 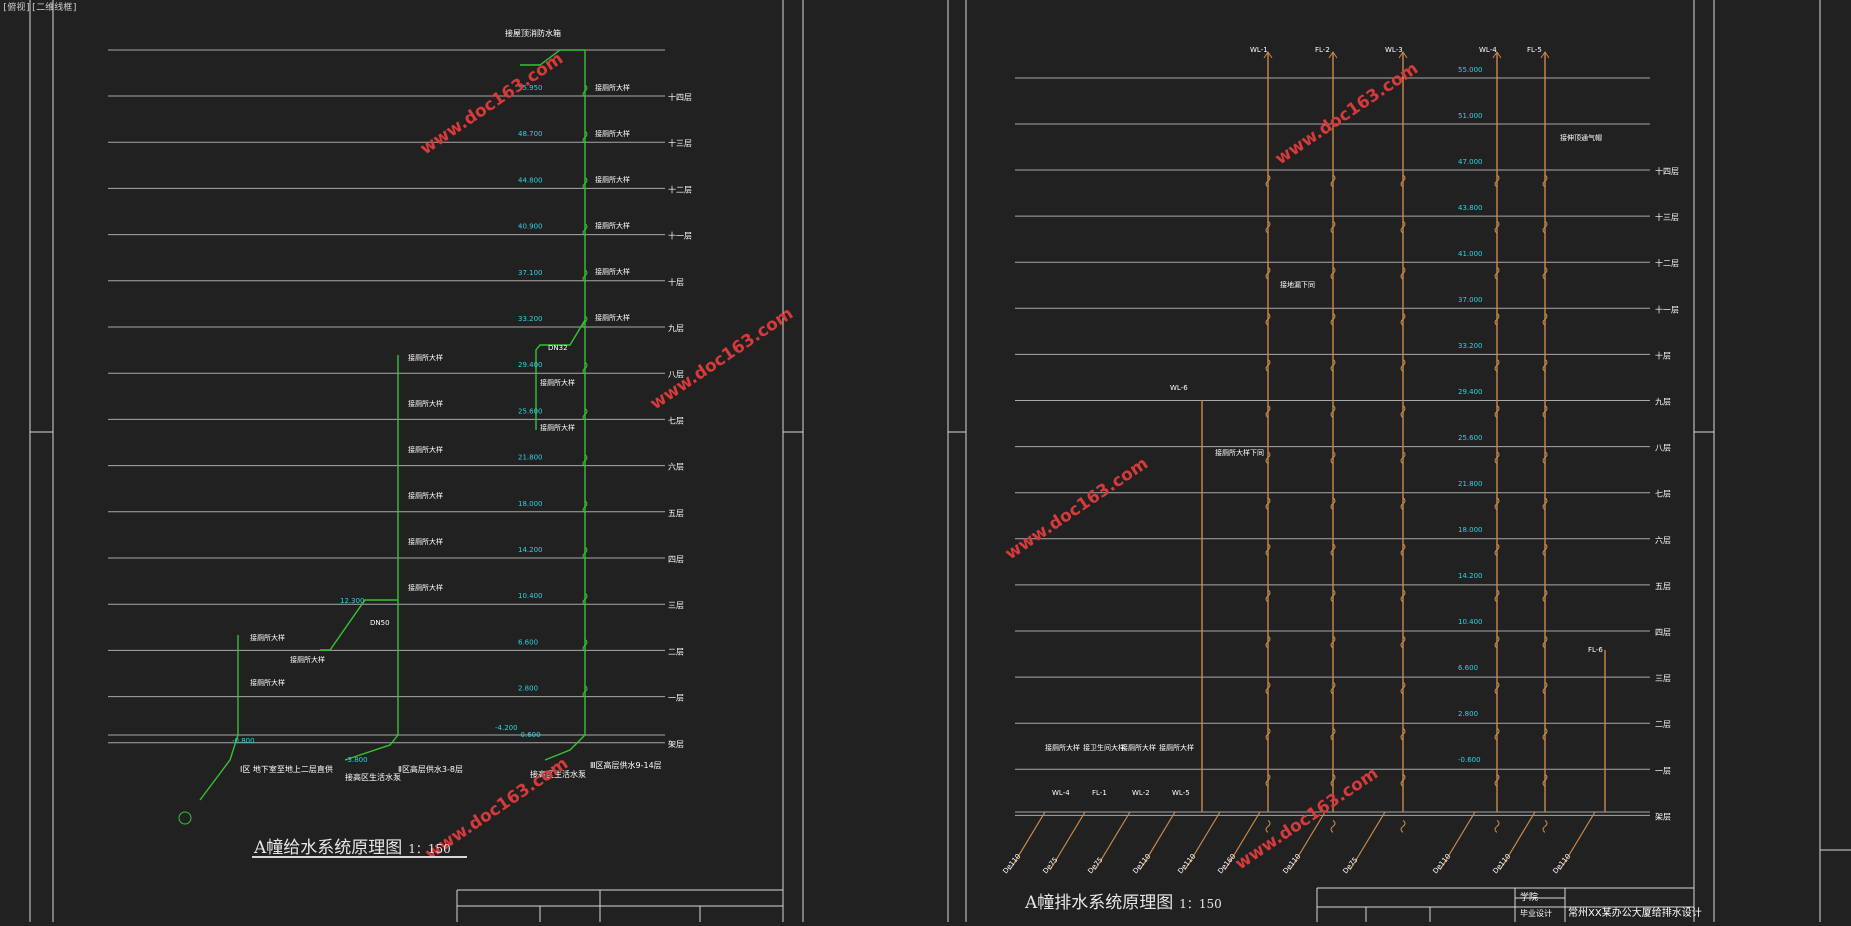 I want to click on floor-label: 九层, so click(x=1663, y=402).